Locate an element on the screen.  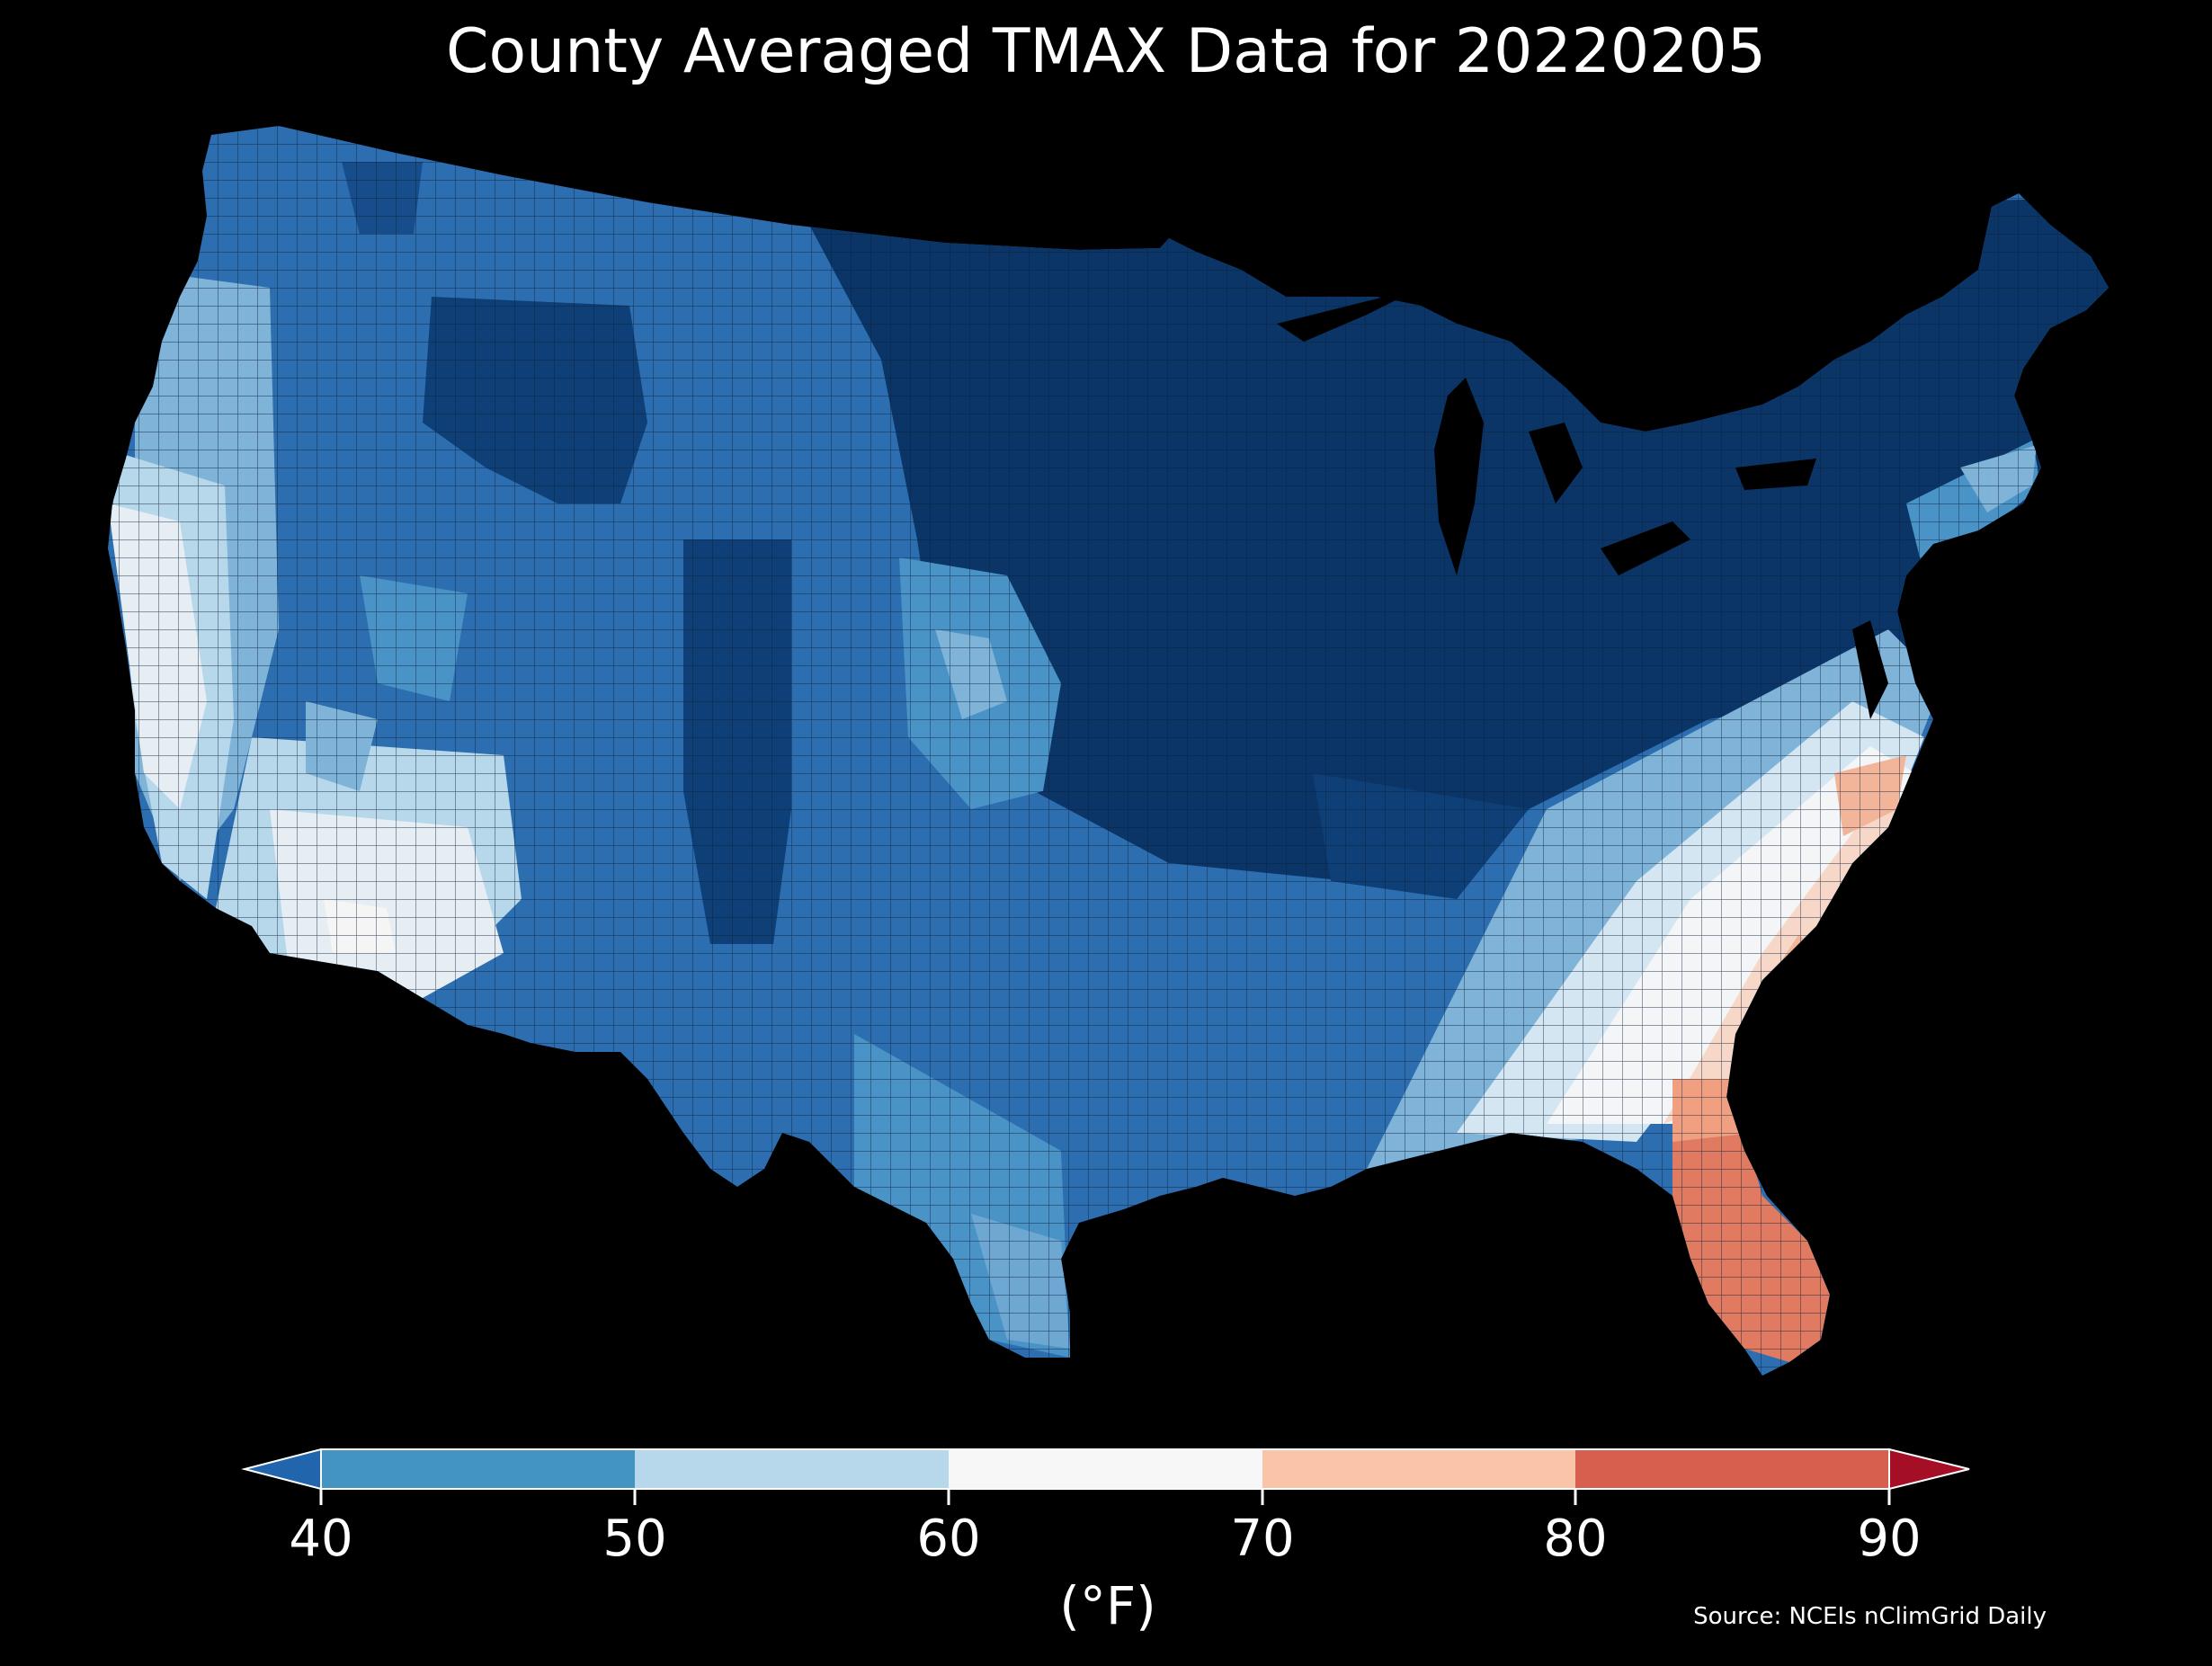
colorbar-tick-label: 50 is located at coordinates (634, 1539).